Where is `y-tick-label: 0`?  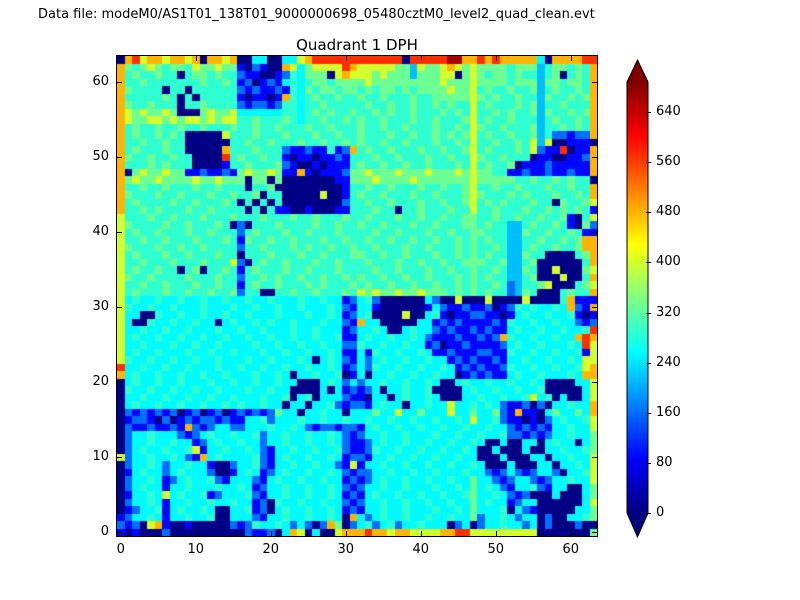
y-tick-label: 0 is located at coordinates (104, 532).